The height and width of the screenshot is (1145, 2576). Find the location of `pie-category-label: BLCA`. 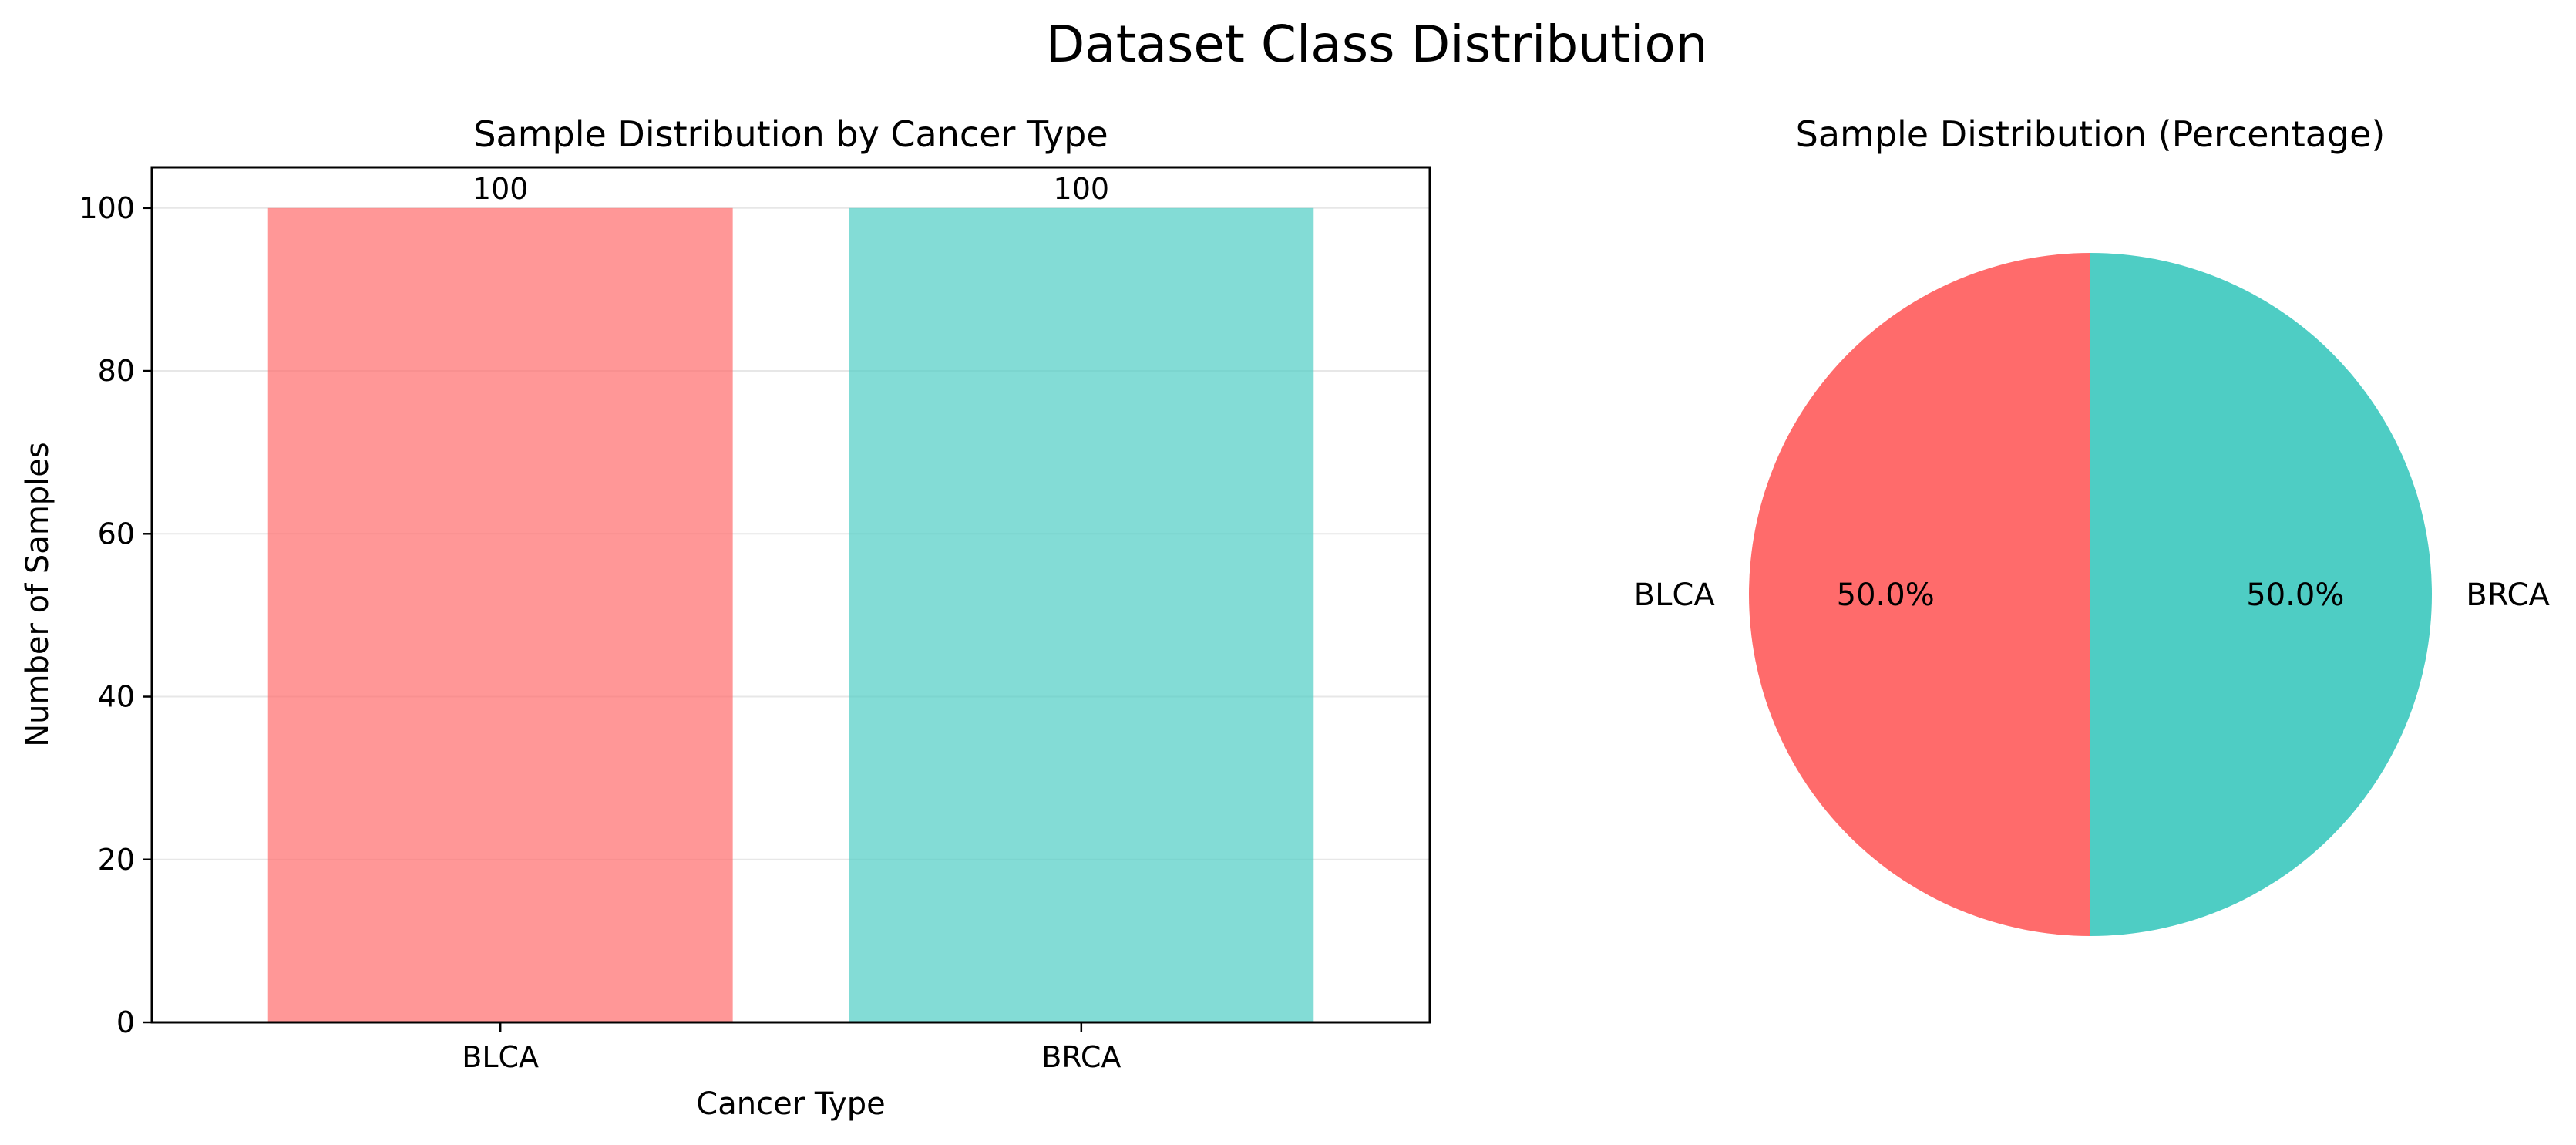

pie-category-label: BLCA is located at coordinates (1675, 596).